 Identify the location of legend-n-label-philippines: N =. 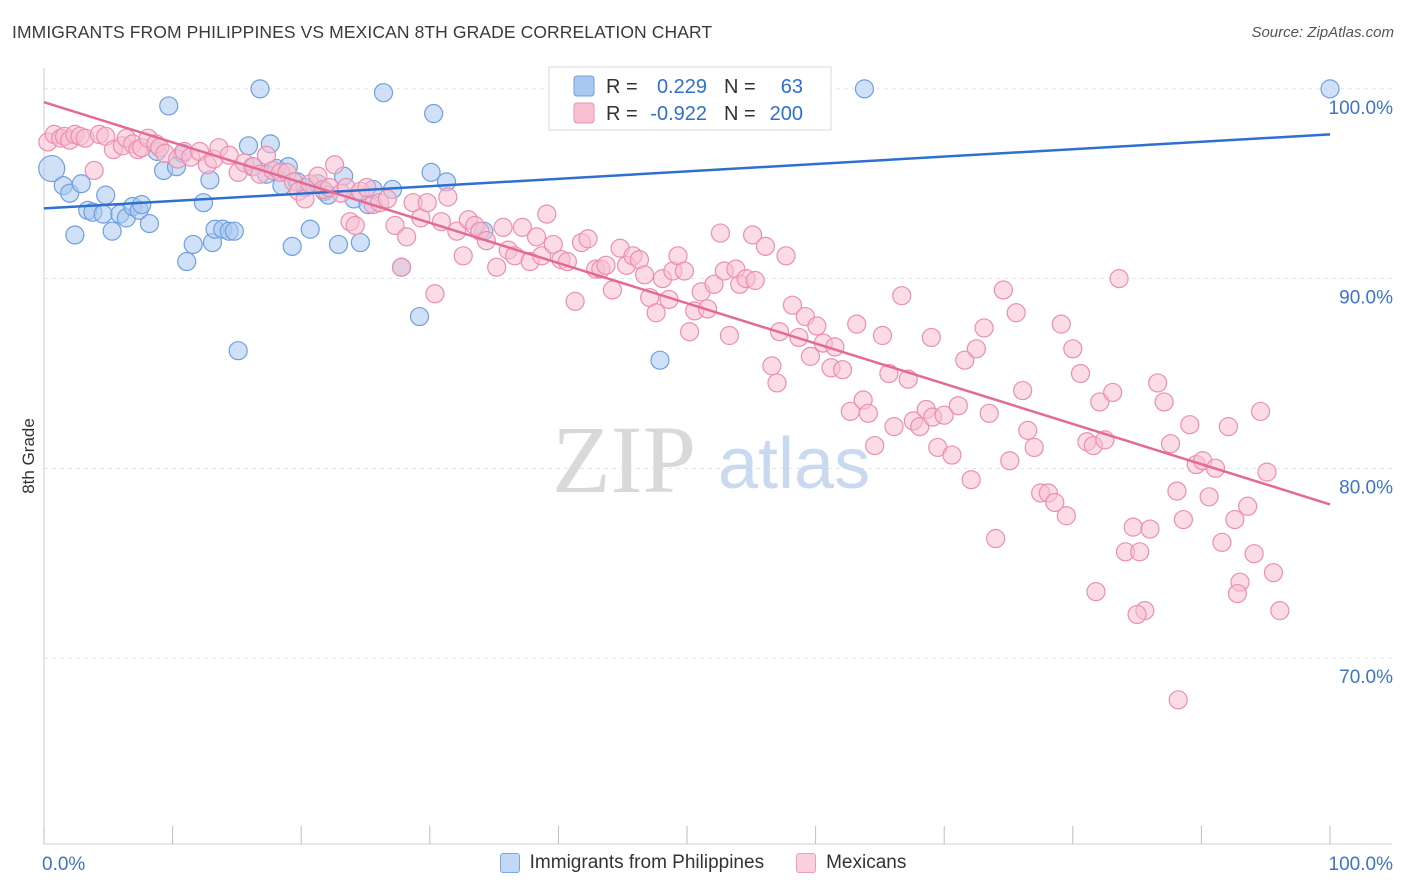
(740, 87).